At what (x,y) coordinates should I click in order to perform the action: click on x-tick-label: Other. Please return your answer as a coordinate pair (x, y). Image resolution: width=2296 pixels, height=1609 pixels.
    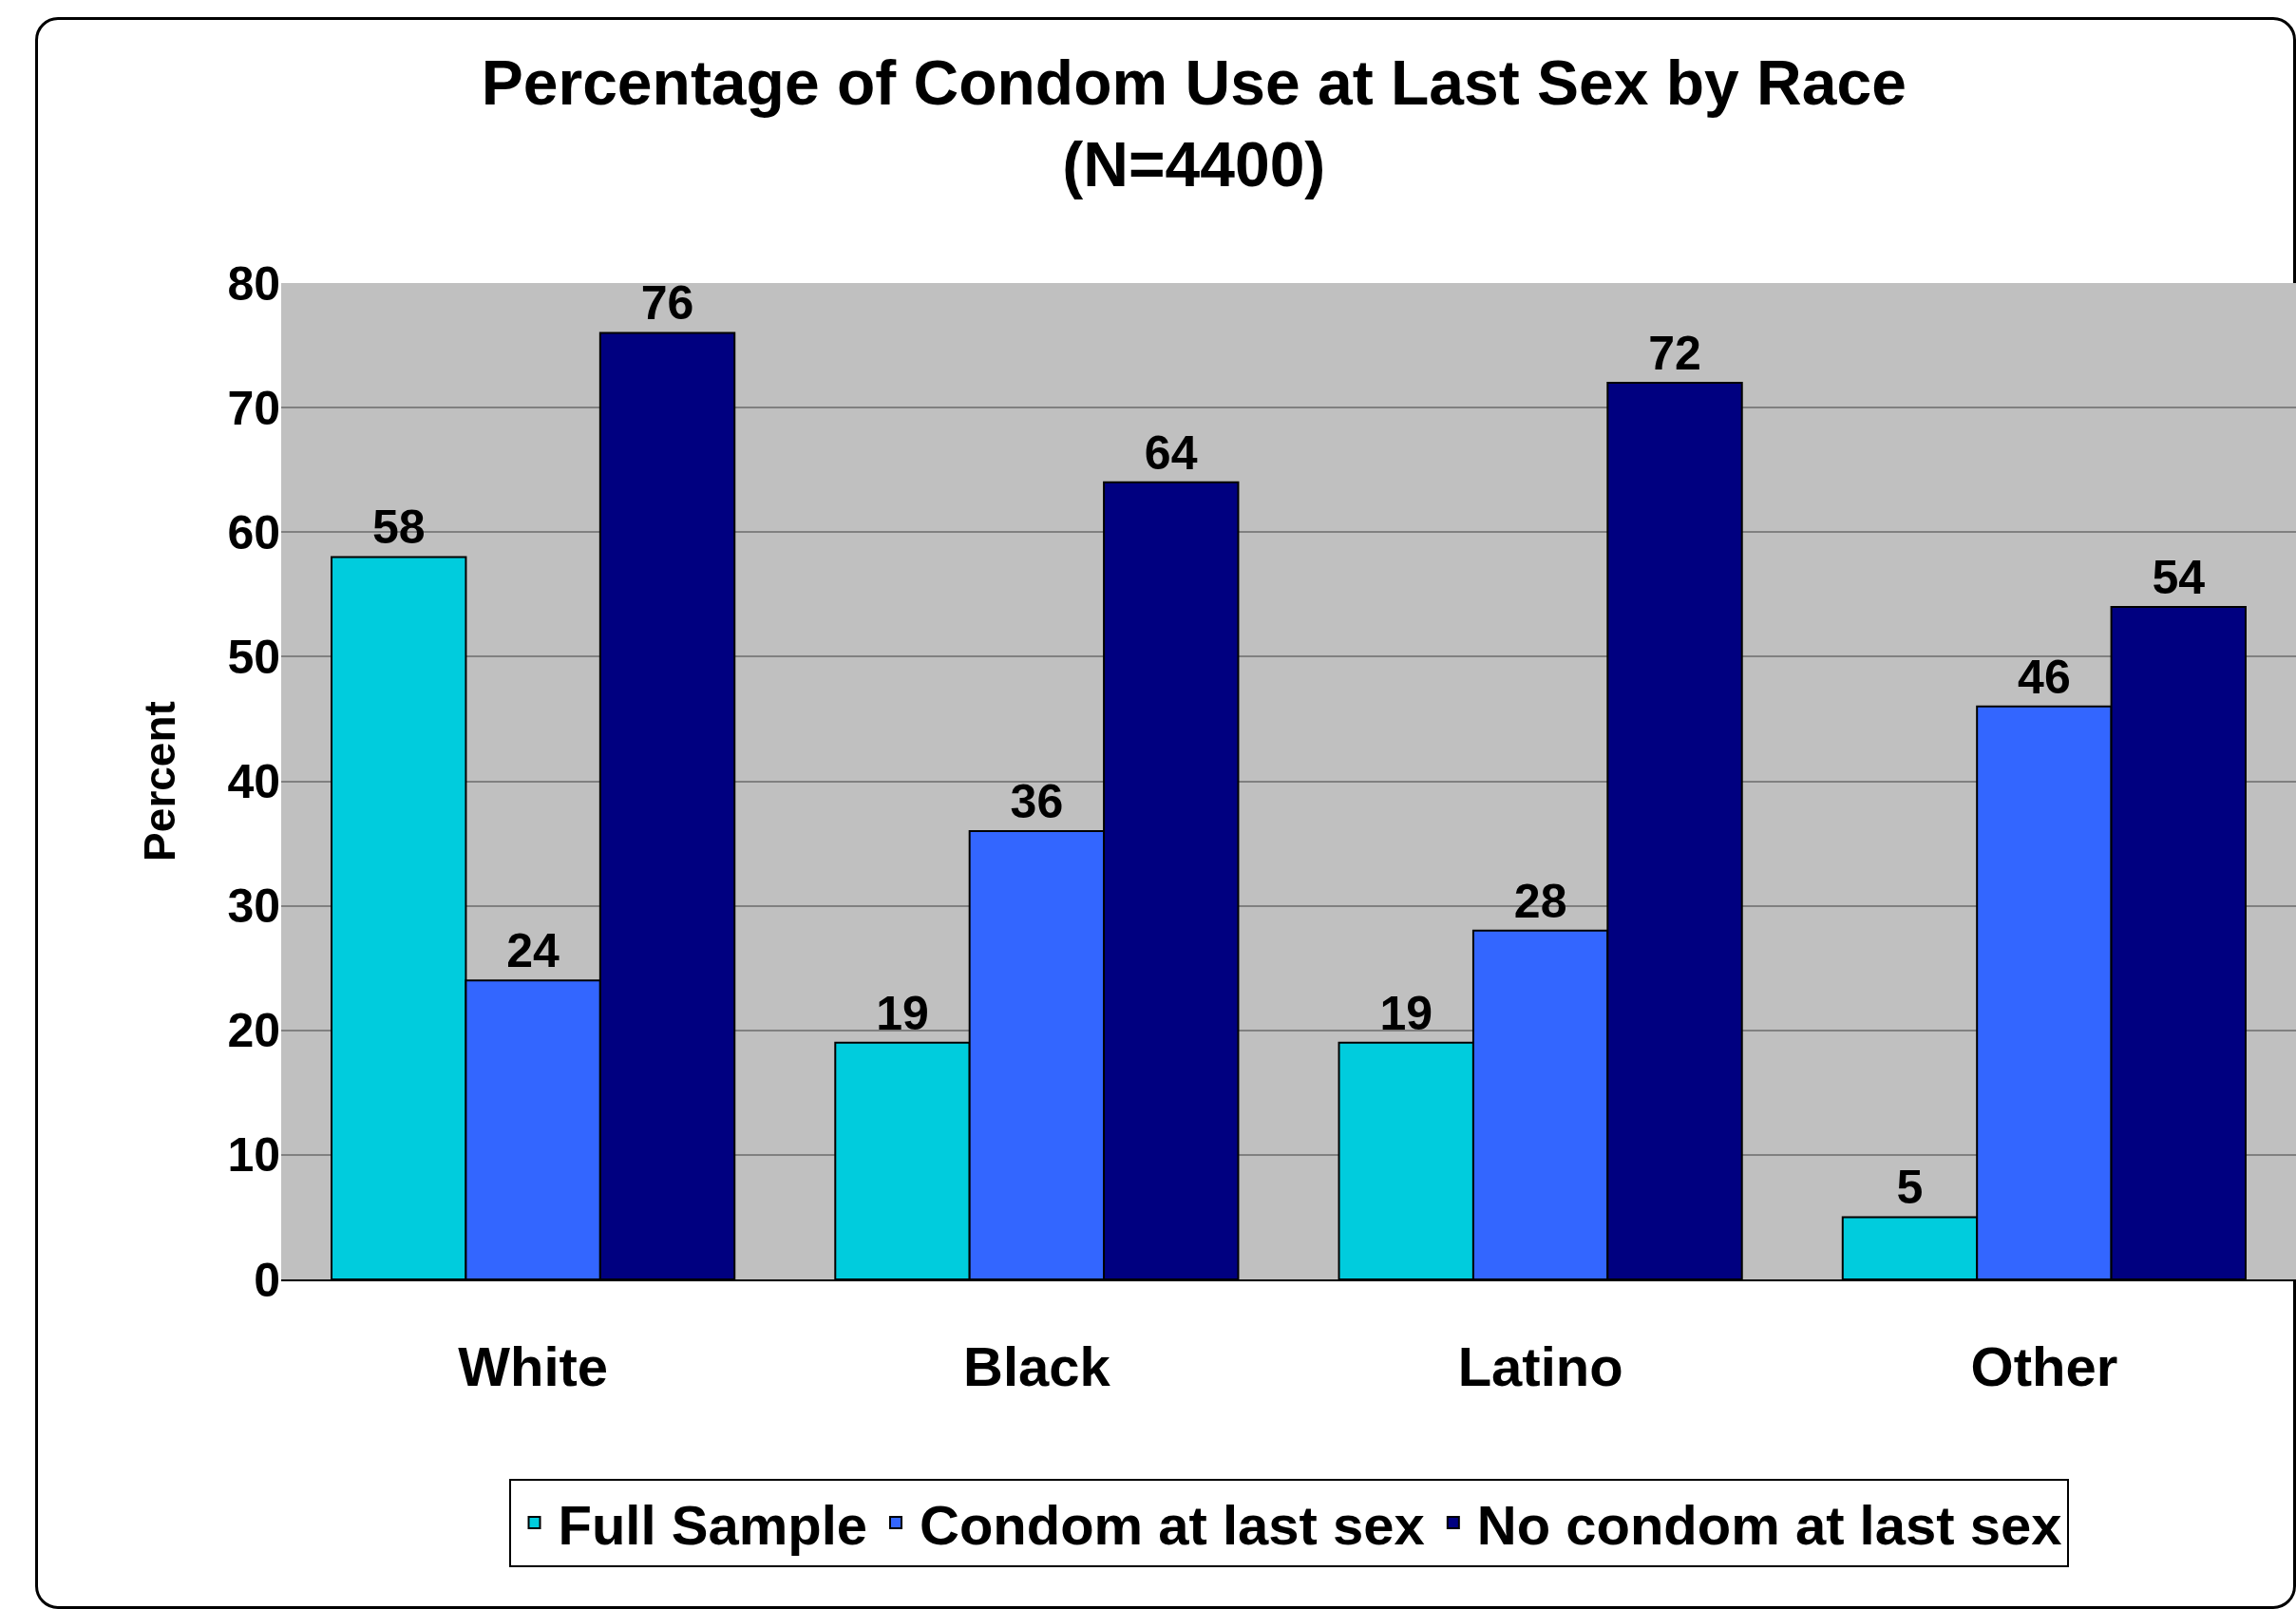
    Looking at the image, I should click on (2044, 1366).